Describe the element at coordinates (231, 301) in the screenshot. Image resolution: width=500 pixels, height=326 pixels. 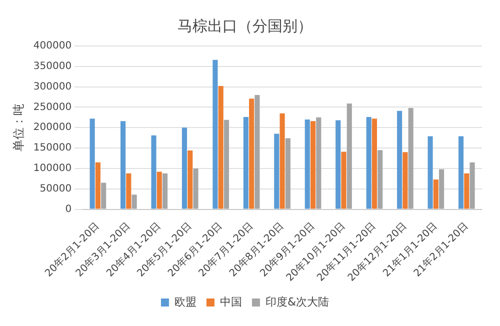
I see `legend-label: 中国` at that location.